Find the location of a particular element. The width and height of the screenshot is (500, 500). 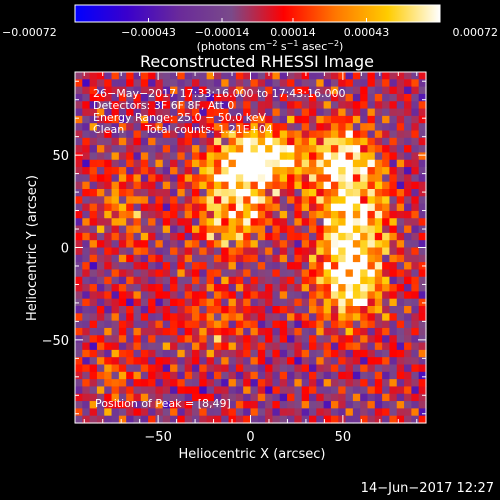

colorbar-units-label: (photons cm−2 s−1 asec−2) is located at coordinates (270, 46).